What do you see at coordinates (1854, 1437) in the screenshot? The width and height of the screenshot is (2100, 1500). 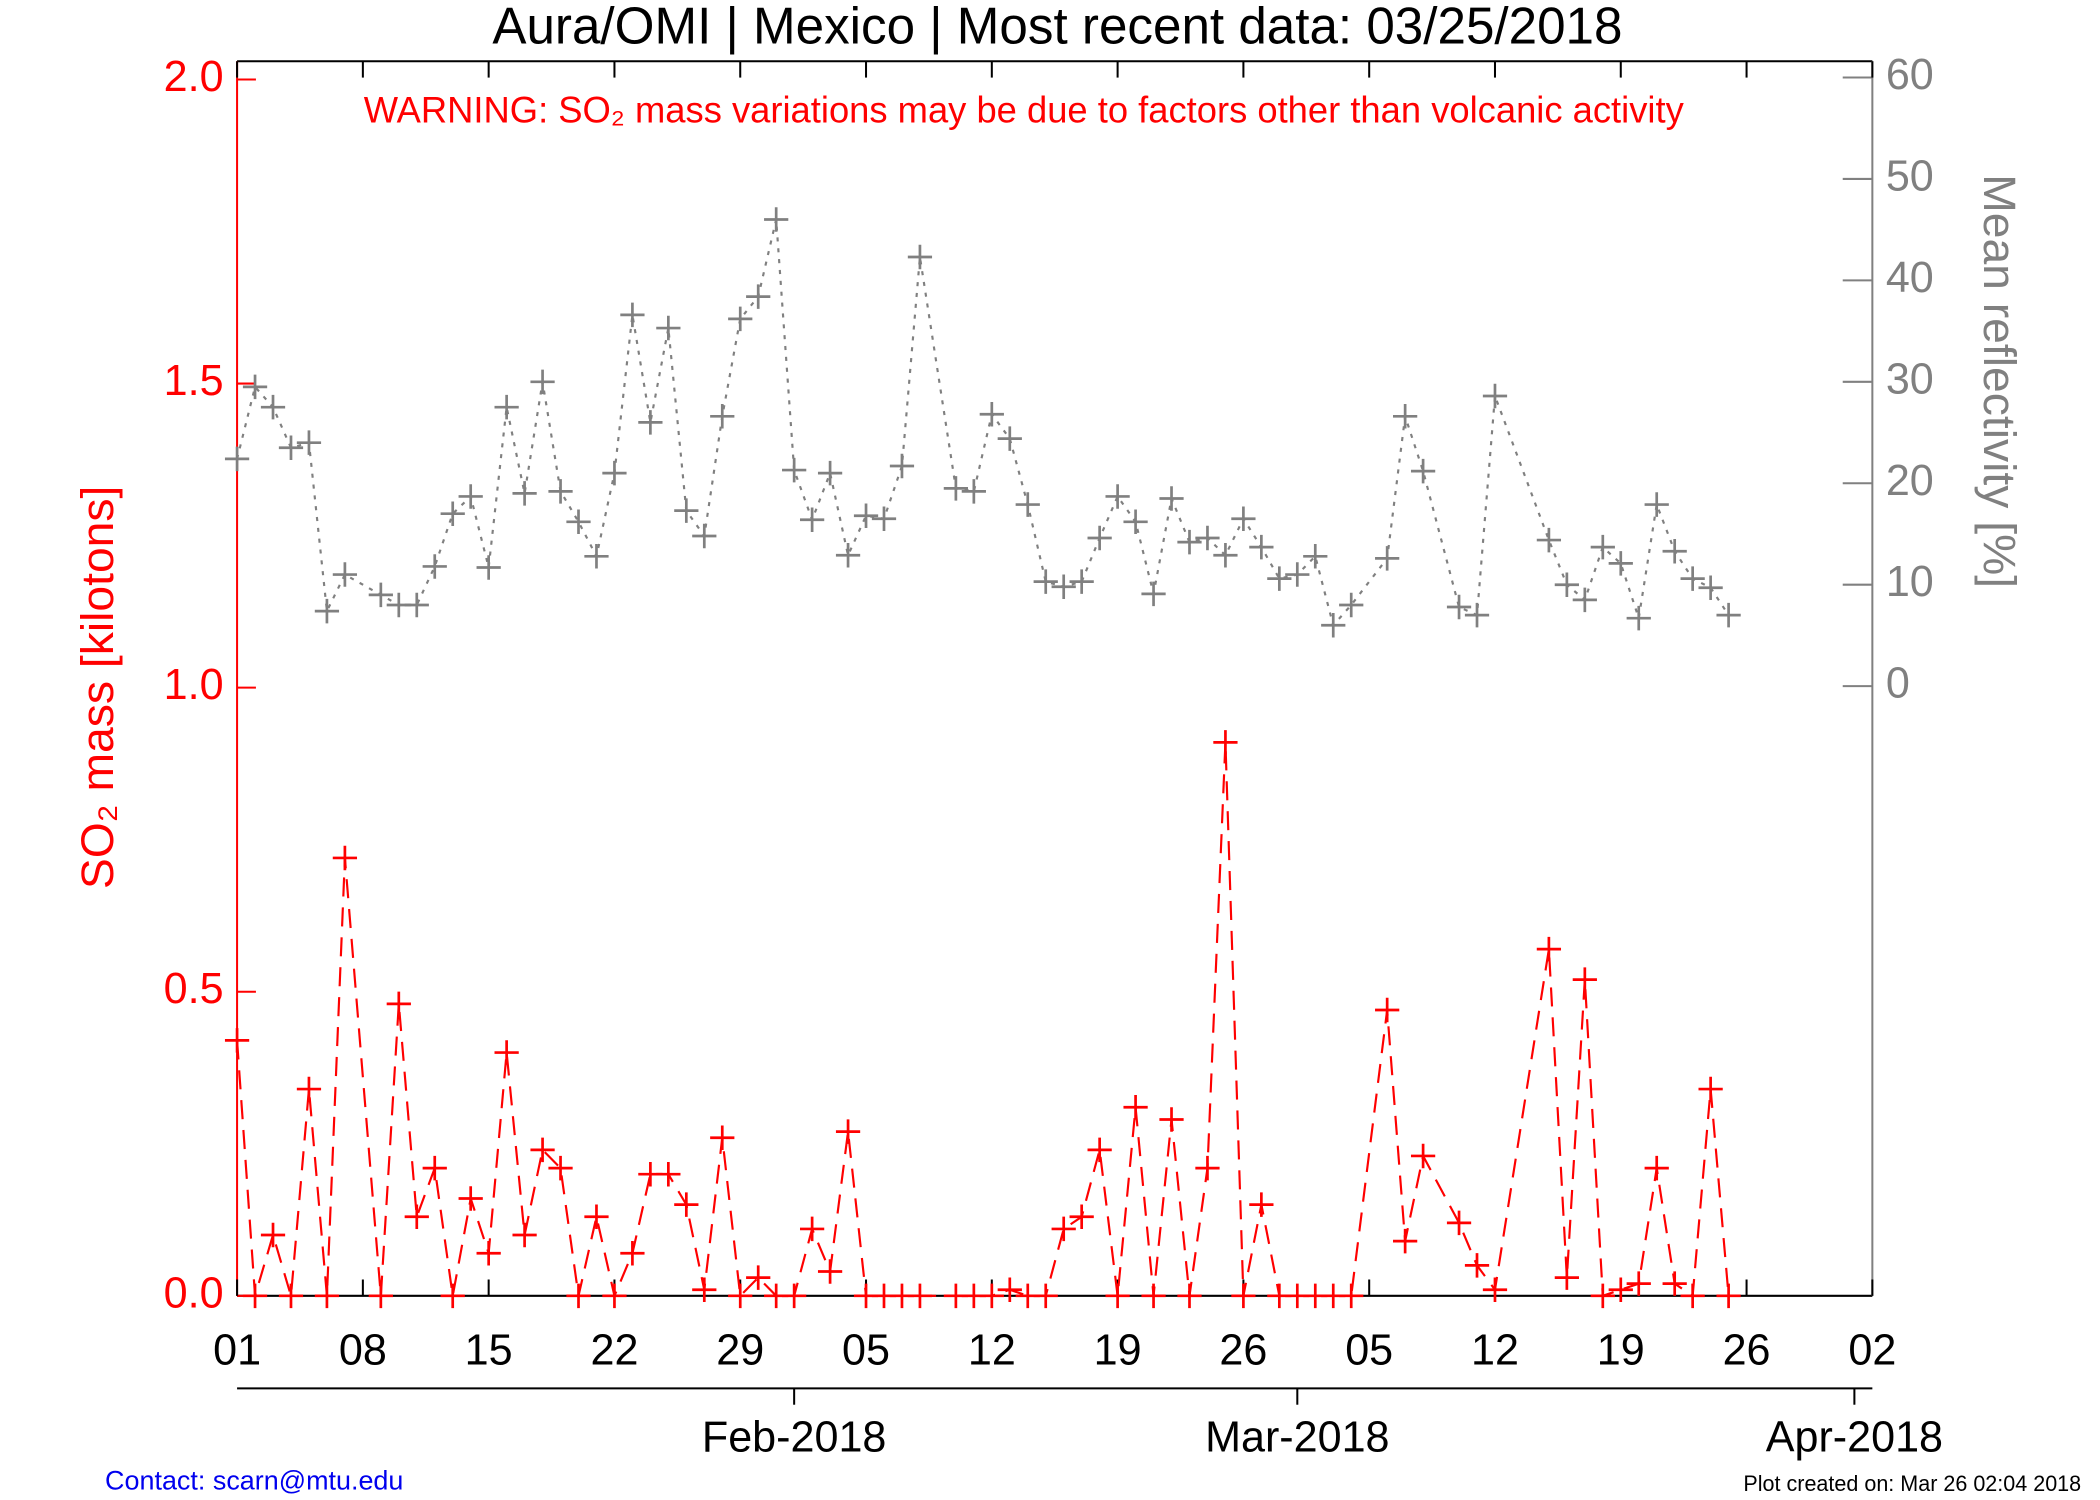 I see `month-tick-label: Apr-2018` at bounding box center [1854, 1437].